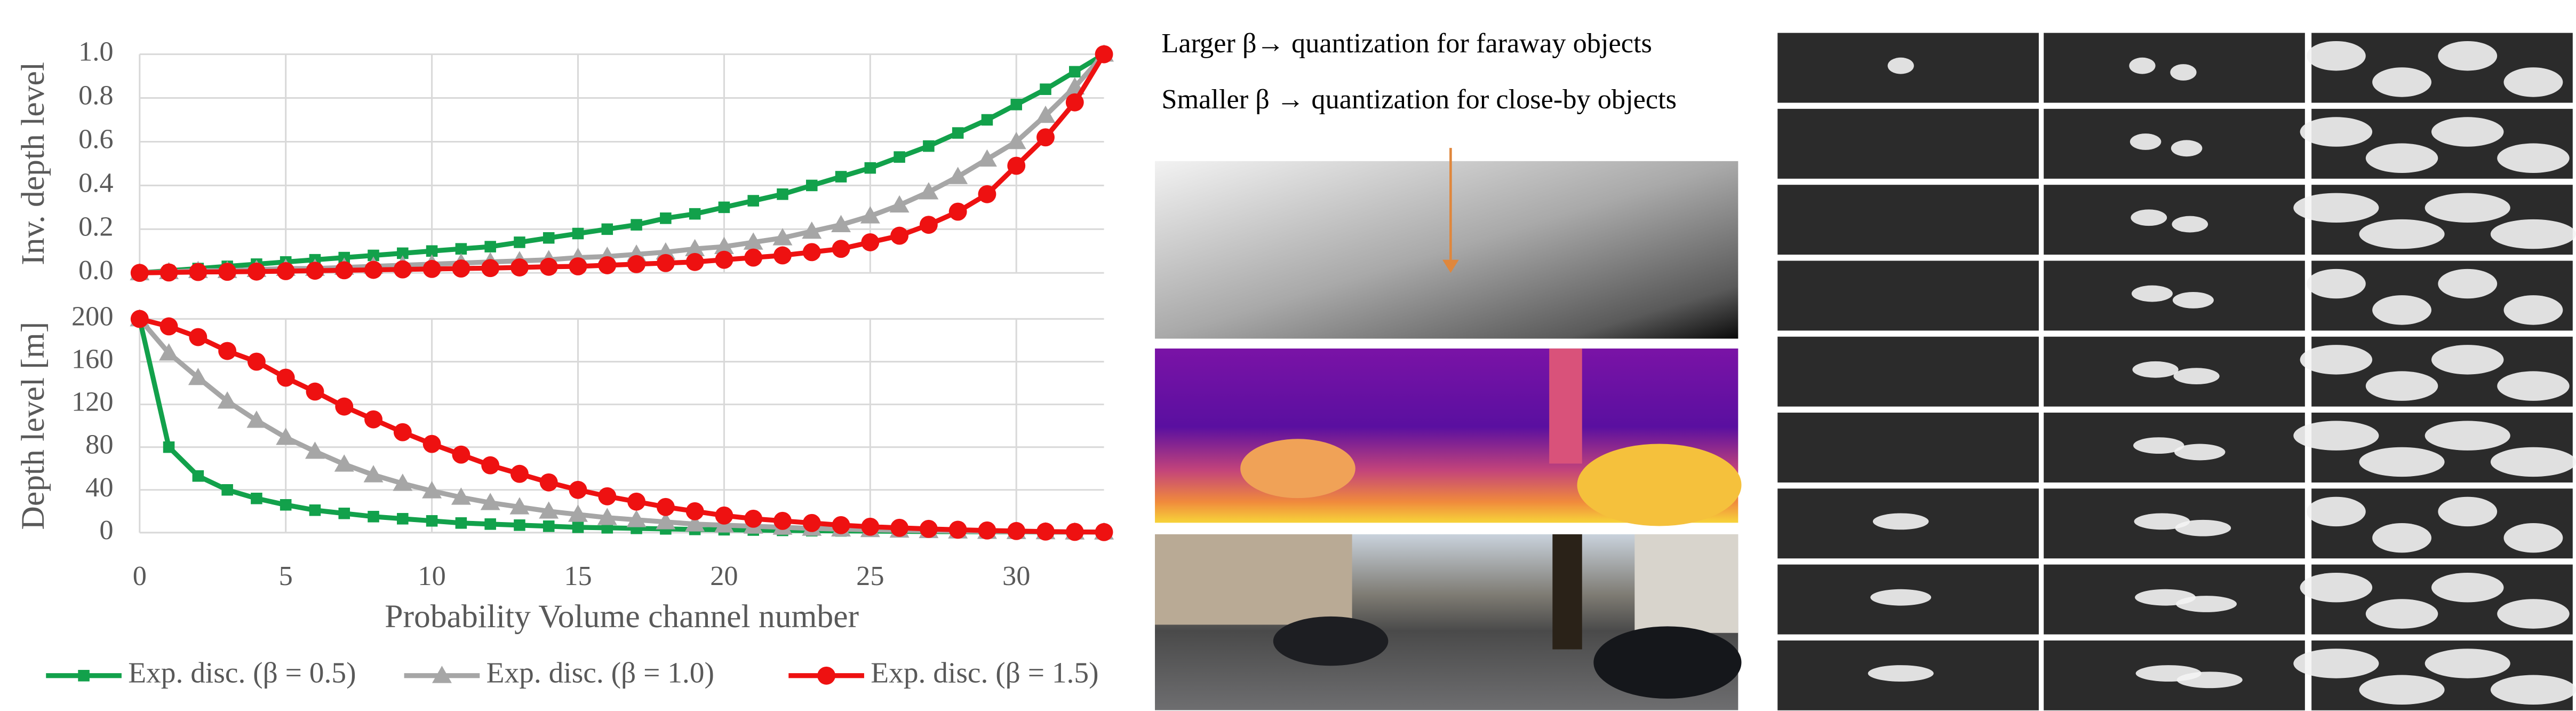 This screenshot has height=711, width=2576. What do you see at coordinates (622, 616) in the screenshot?
I see `x-axis-label: Probability Volume channel number` at bounding box center [622, 616].